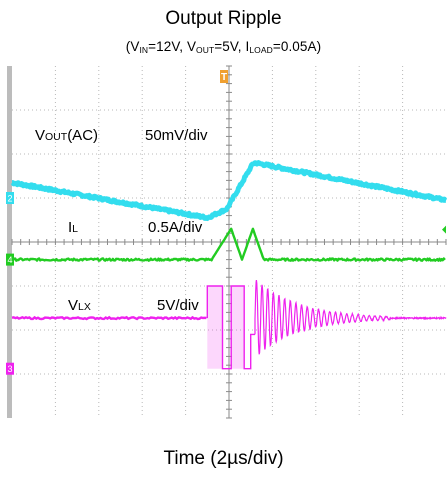  What do you see at coordinates (70, 227) in the screenshot?
I see `channel-name-main: I` at bounding box center [70, 227].